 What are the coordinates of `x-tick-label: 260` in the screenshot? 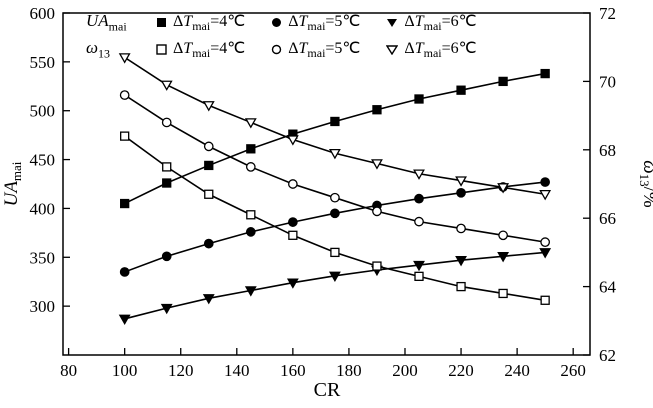 It's located at (573, 370).